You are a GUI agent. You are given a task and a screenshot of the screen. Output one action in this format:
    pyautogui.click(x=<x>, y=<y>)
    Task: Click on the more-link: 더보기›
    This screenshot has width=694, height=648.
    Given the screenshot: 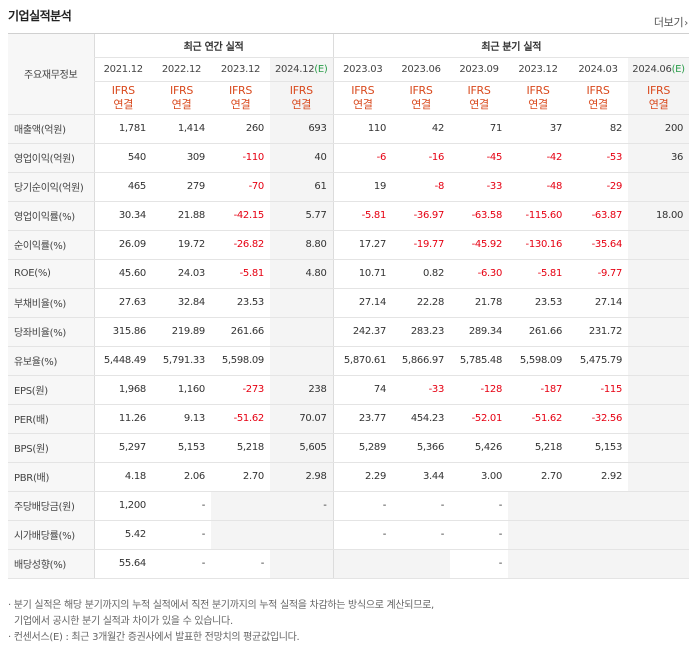 What is the action you would take?
    pyautogui.click(x=671, y=22)
    